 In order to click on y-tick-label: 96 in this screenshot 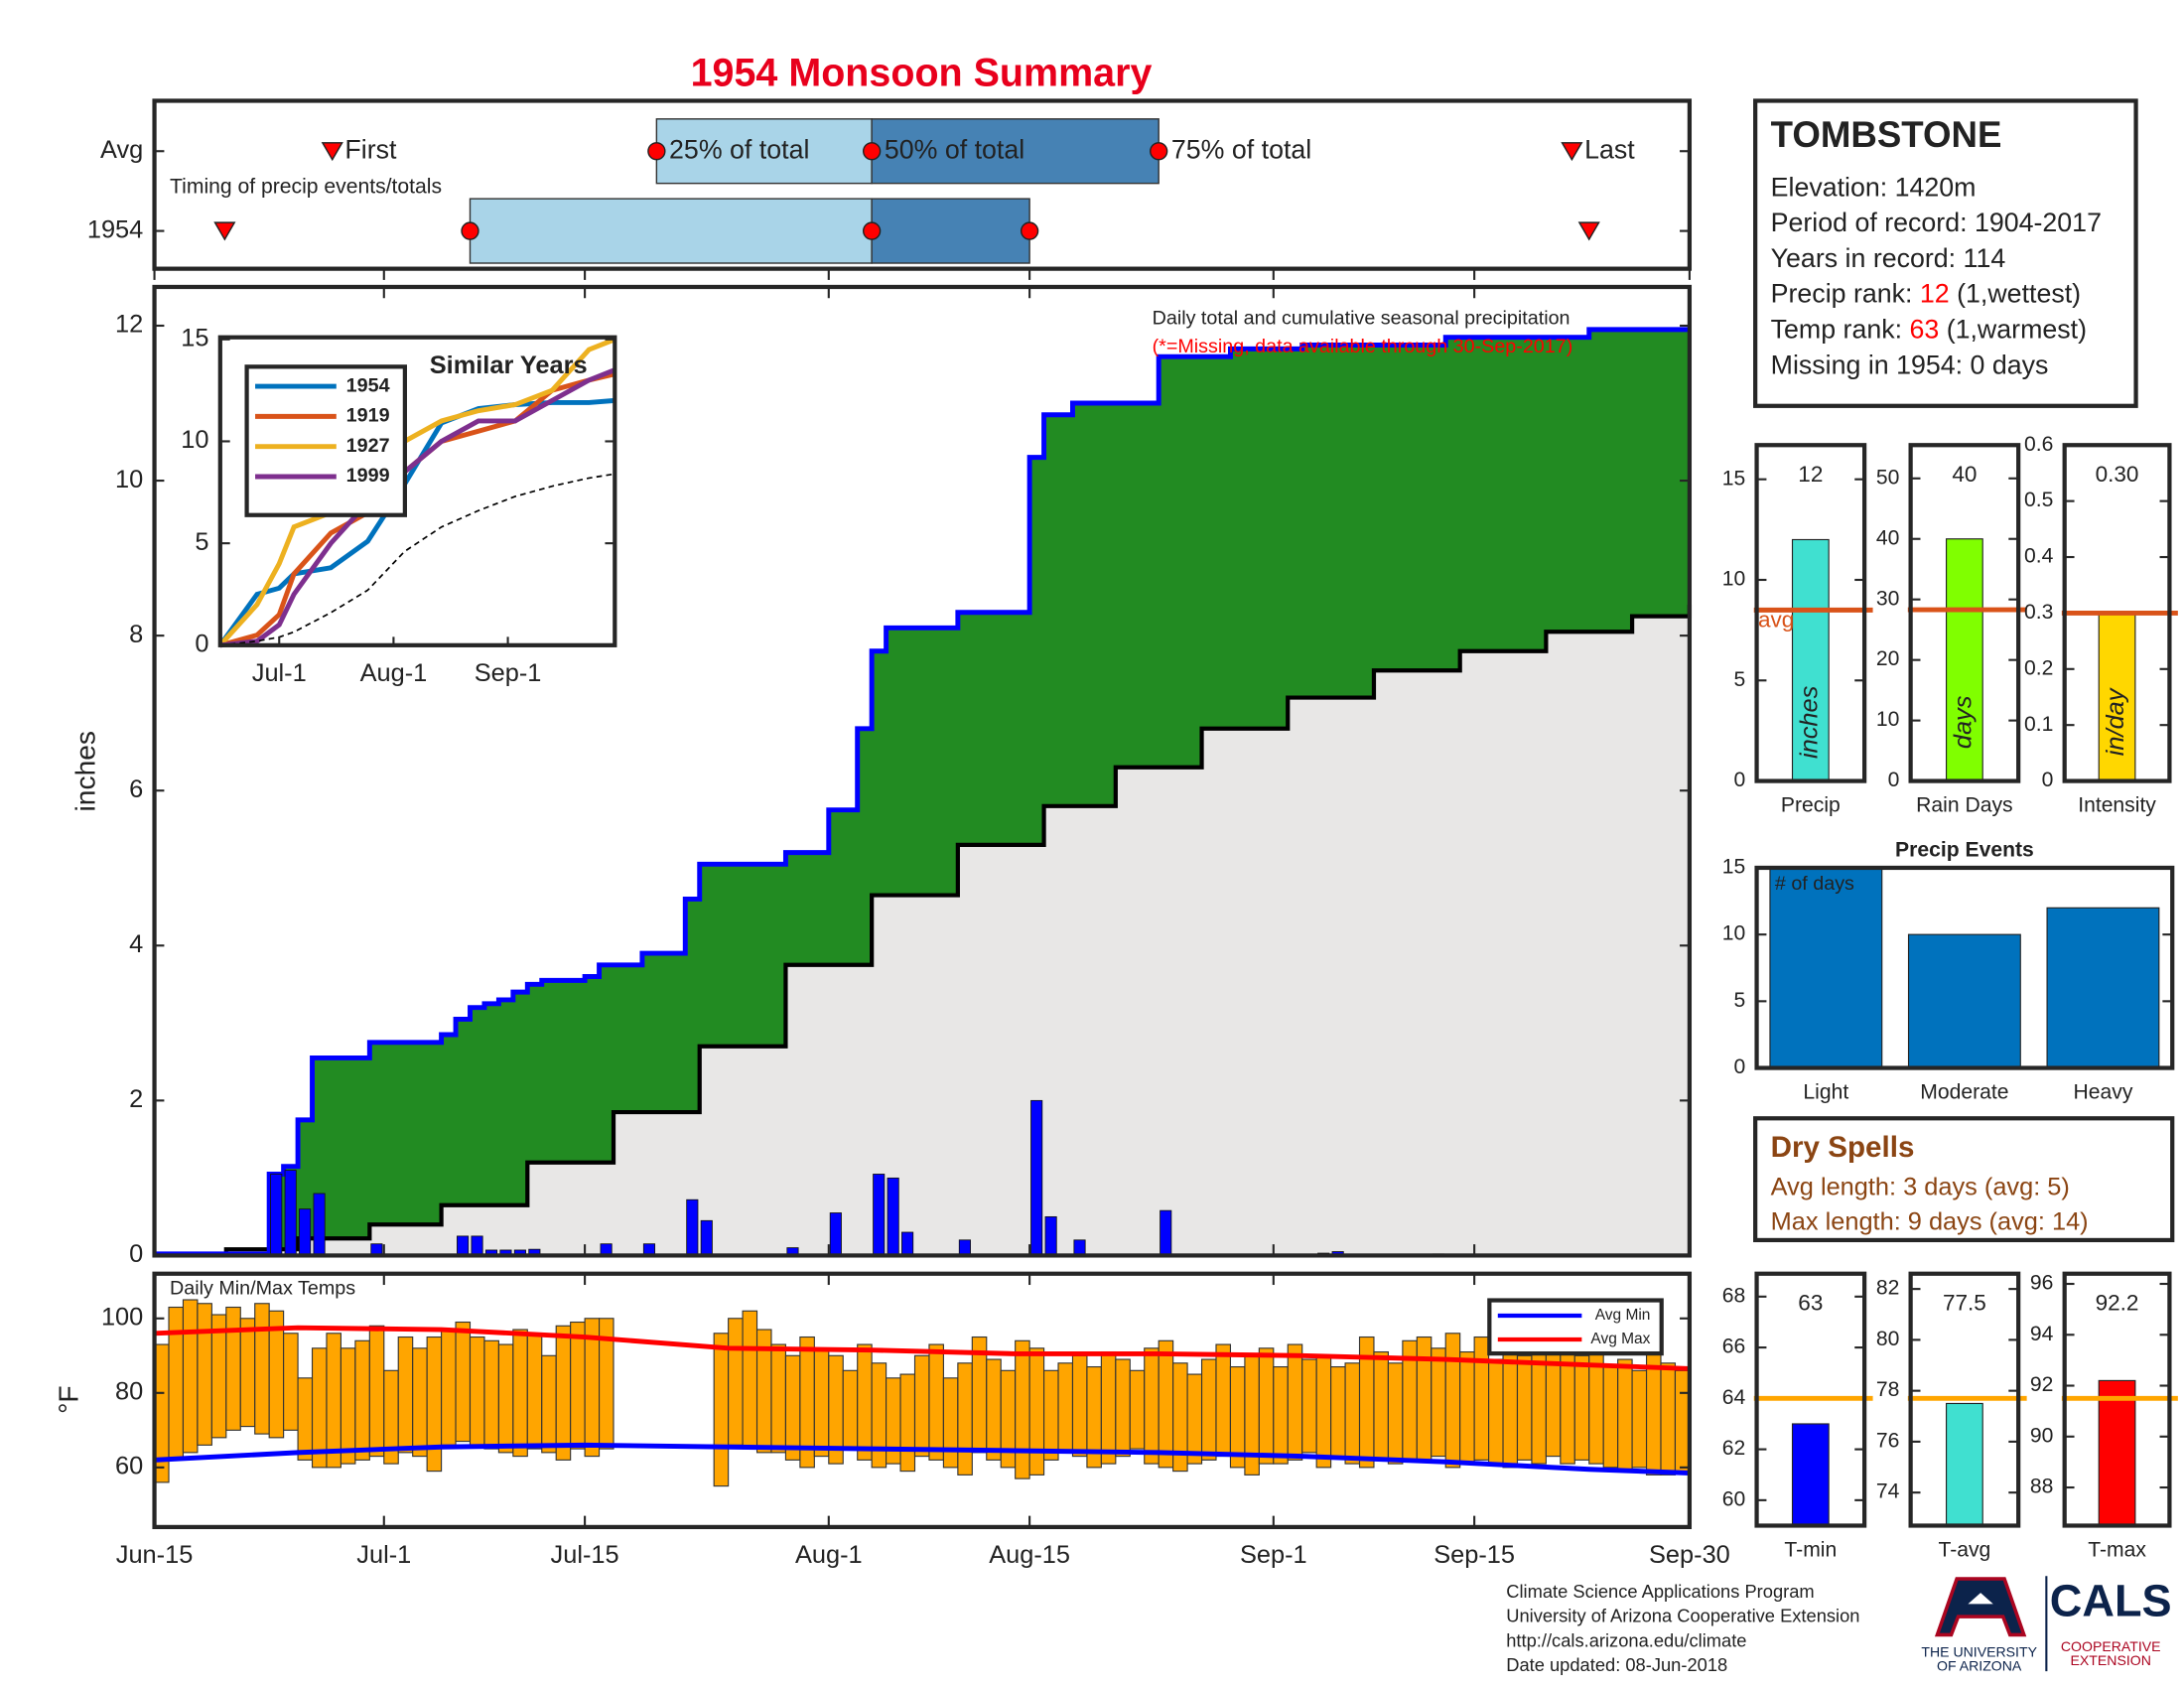, I will do `click(2041, 1283)`.